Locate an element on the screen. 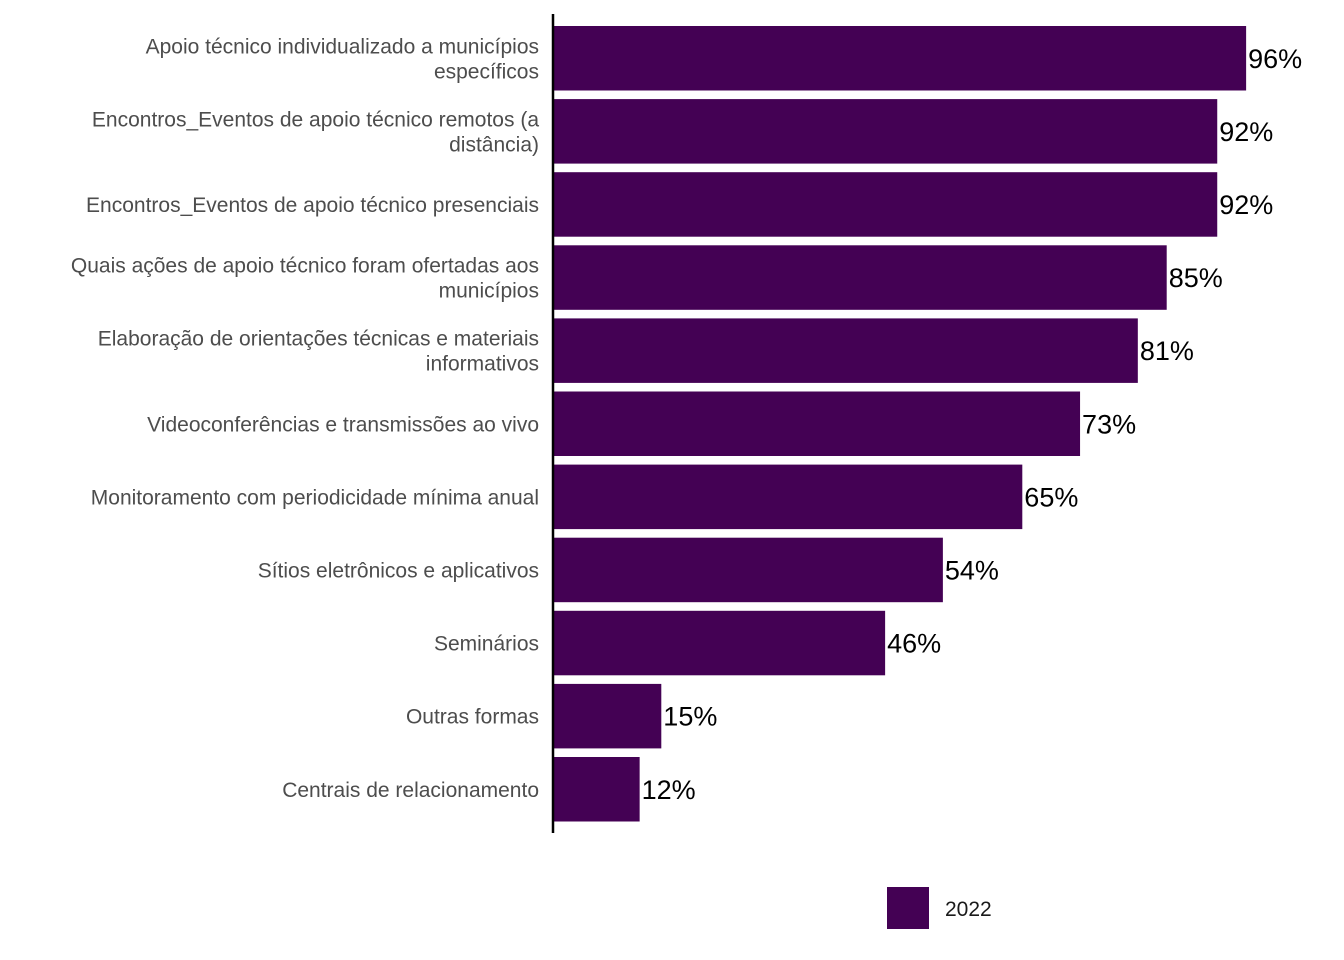  legend-label: 2022 is located at coordinates (968, 909).